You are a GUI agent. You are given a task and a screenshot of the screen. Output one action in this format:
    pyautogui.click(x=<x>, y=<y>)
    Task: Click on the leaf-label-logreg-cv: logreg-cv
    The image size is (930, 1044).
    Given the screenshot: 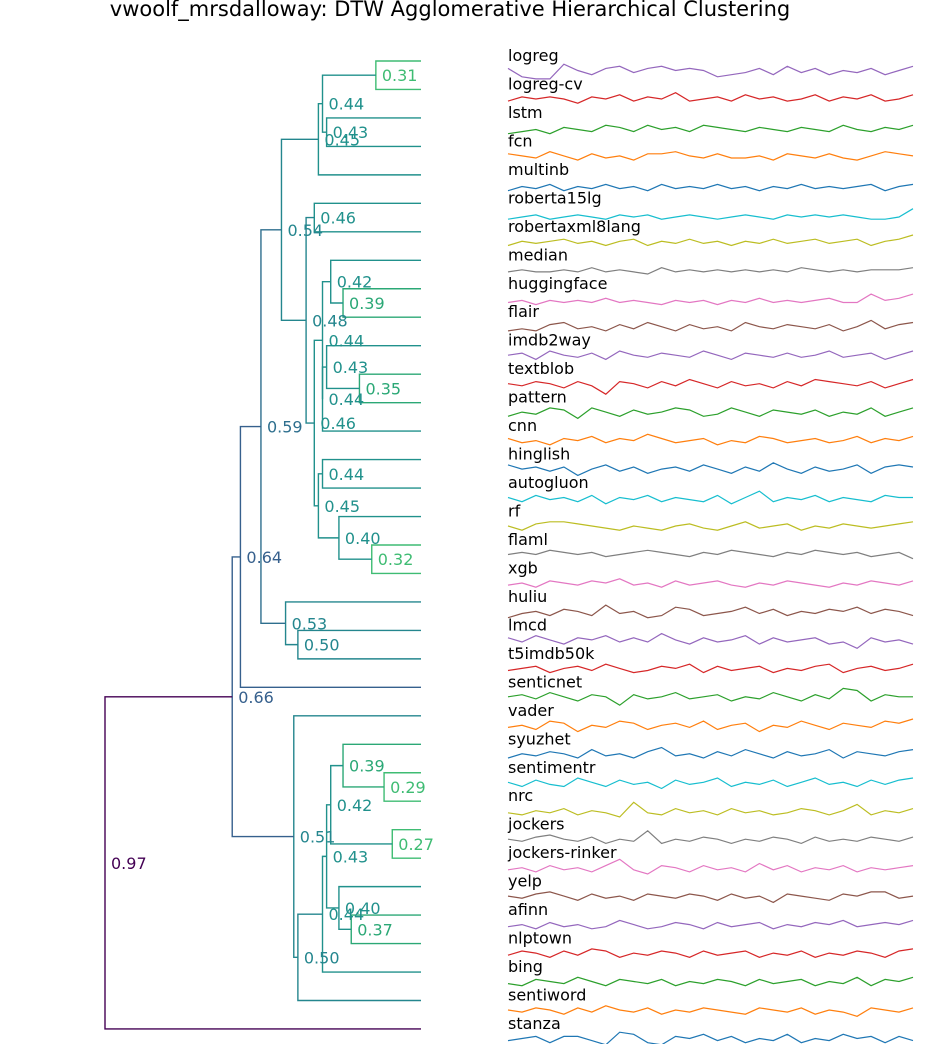 What is the action you would take?
    pyautogui.click(x=545, y=83)
    